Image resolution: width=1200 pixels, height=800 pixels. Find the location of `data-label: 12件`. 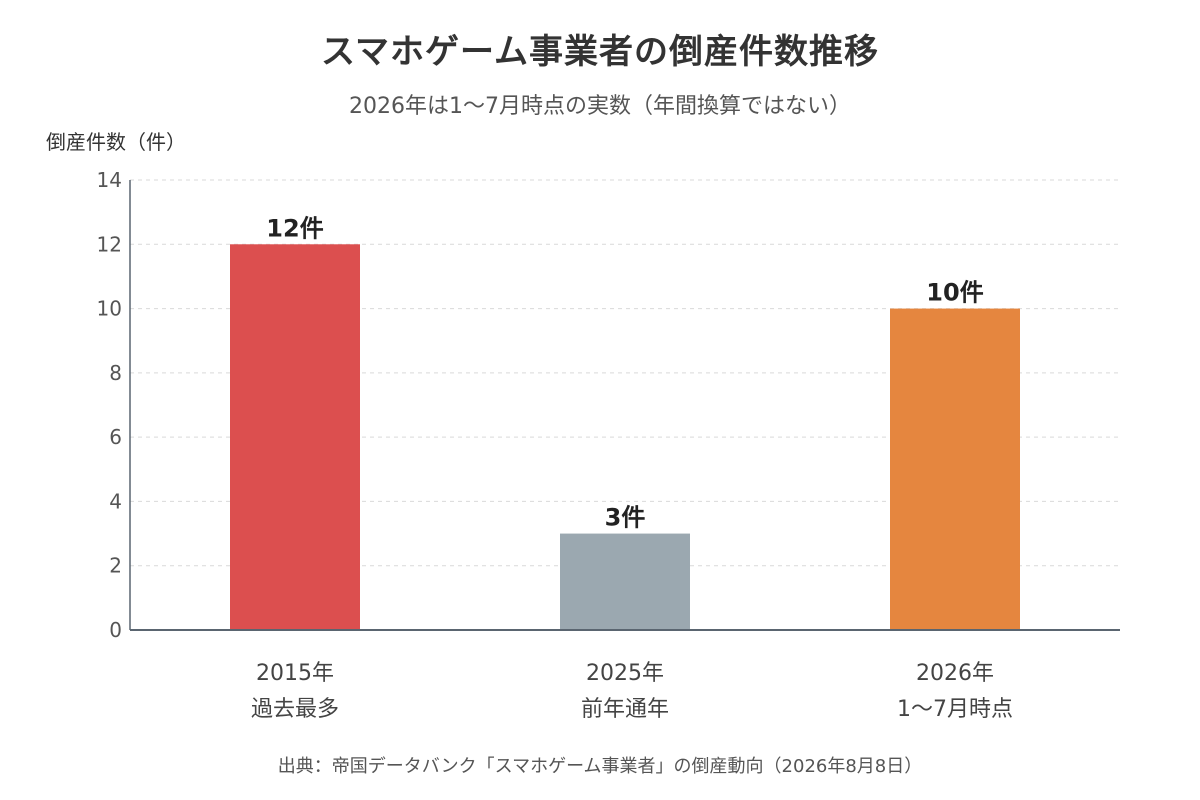

data-label: 12件 is located at coordinates (294, 228).